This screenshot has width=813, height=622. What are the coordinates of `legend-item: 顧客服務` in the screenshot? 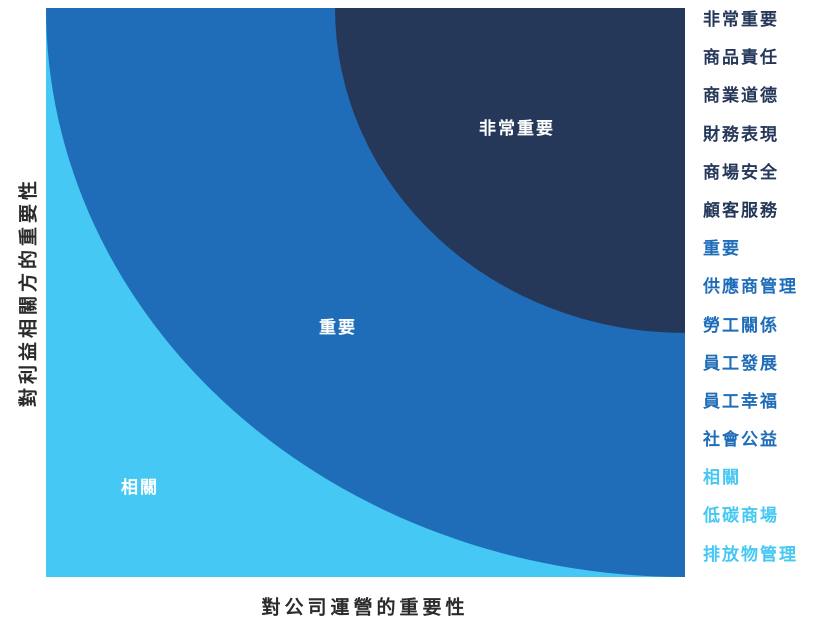 It's located at (741, 210).